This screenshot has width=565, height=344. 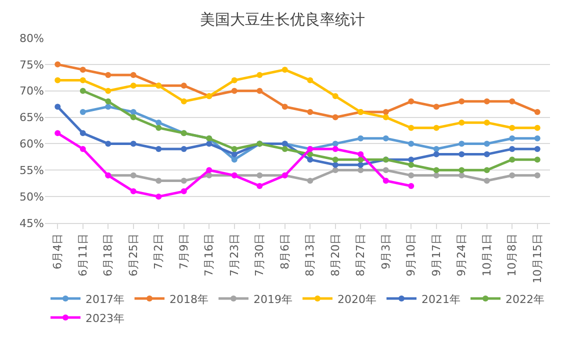 What do you see at coordinates (183, 251) in the screenshot?
I see `x-tick-label: 7月9日` at bounding box center [183, 251].